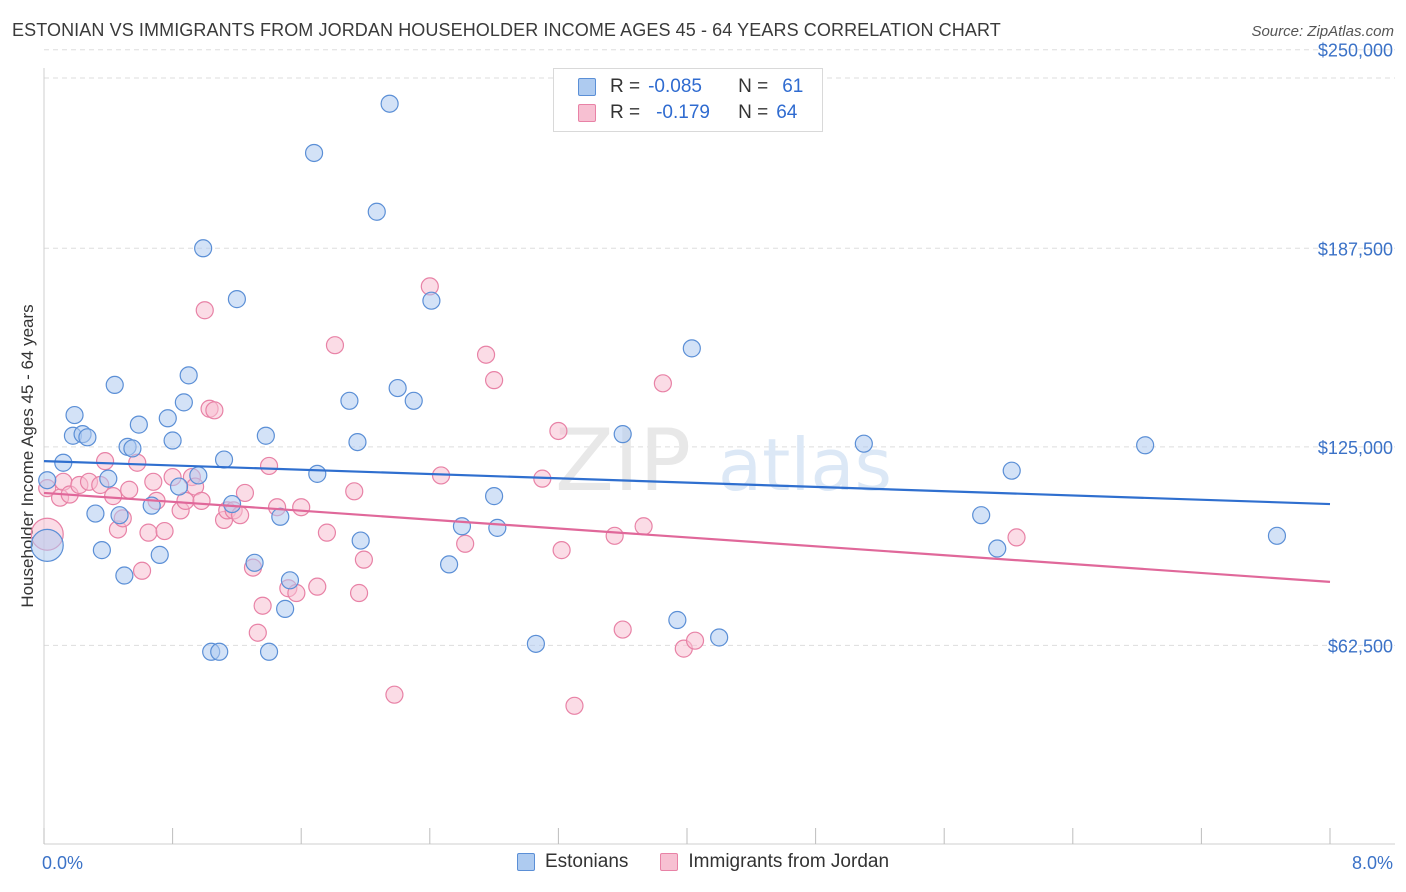 The image size is (1406, 892). Describe the element at coordinates (1355, 249) in the screenshot. I see `y-tick-label: $187,500` at that location.